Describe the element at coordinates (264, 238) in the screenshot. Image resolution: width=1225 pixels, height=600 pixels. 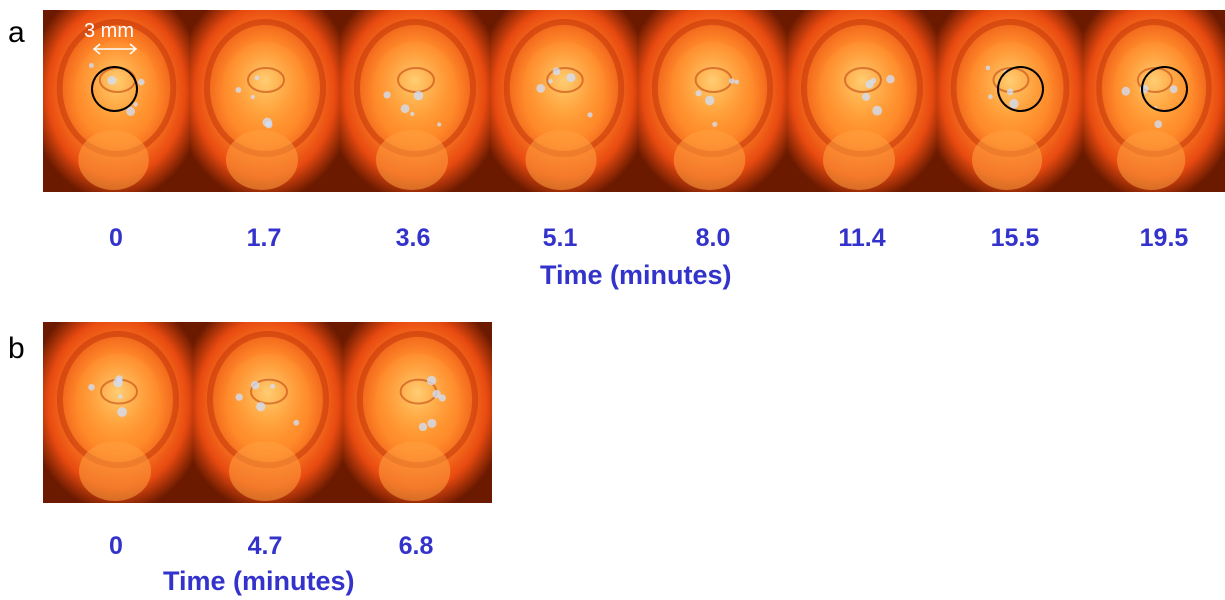
I see `panel-a-time-2: 1.7` at that location.